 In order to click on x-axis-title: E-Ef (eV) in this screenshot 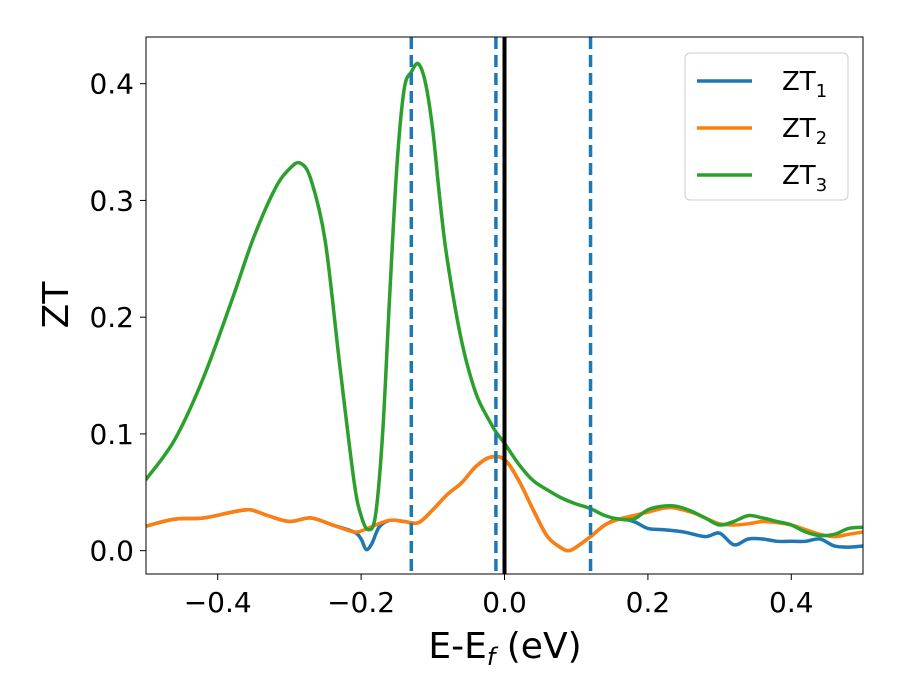, I will do `click(504, 648)`.